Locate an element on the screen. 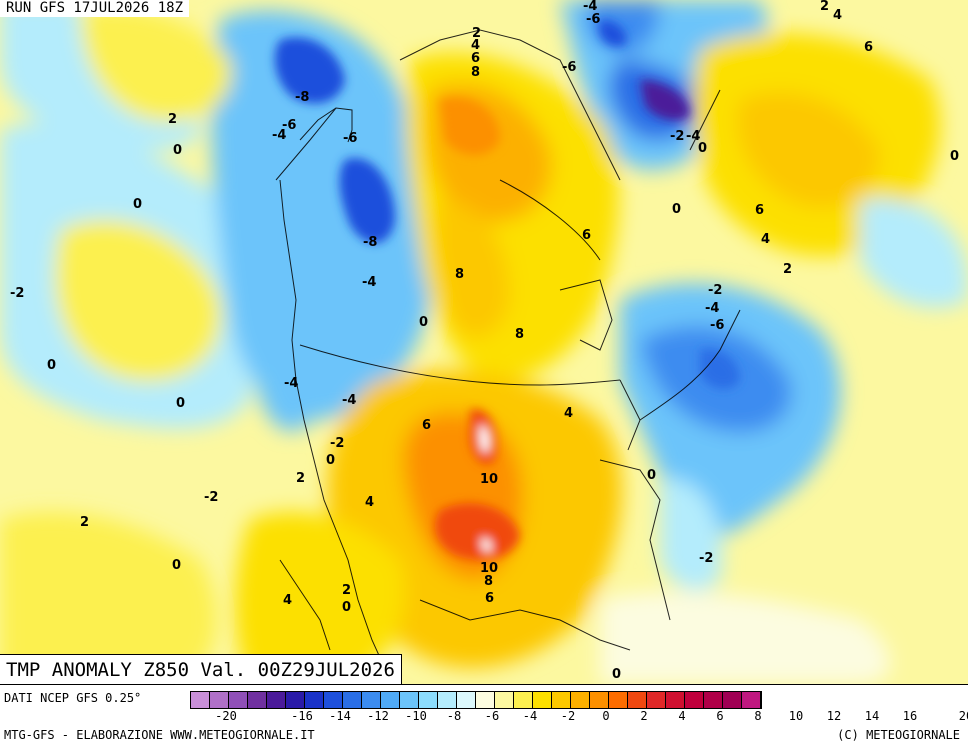  scale-tick: 2 is located at coordinates (644, 716).